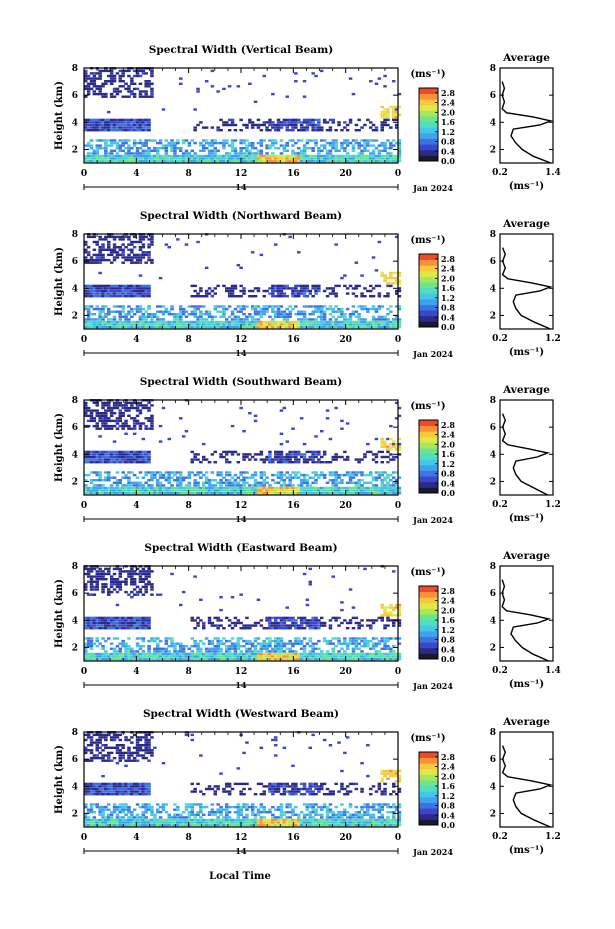 The height and width of the screenshot is (929, 615). What do you see at coordinates (526, 447) in the screenshot?
I see `average-frame` at bounding box center [526, 447].